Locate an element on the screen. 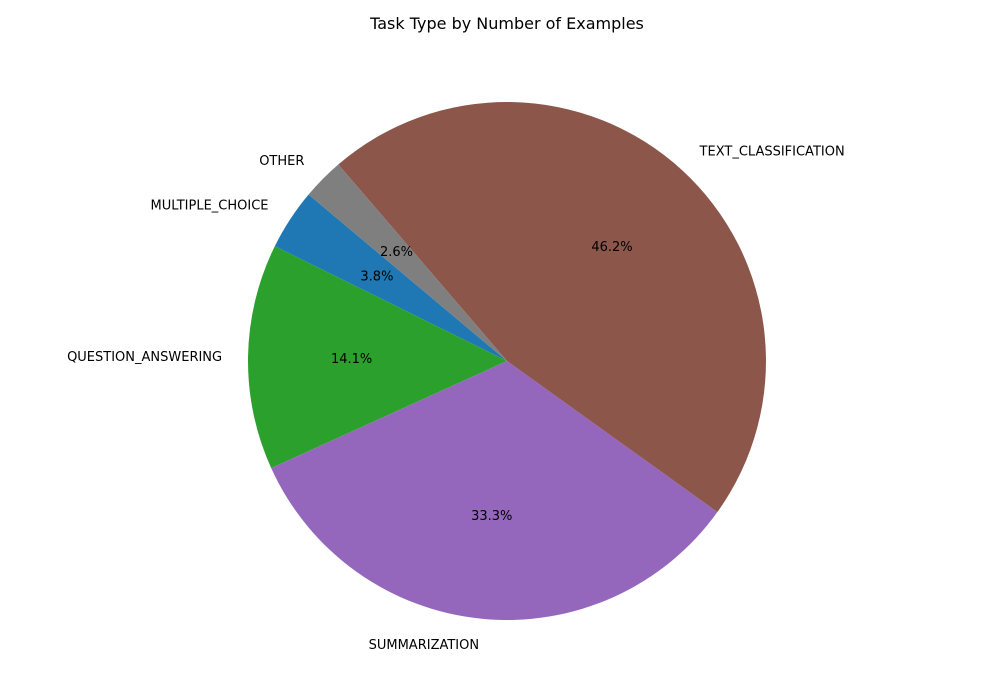 The height and width of the screenshot is (700, 1000). slice-label-question-answering: QUESTION_ANSWERING is located at coordinates (144, 357).